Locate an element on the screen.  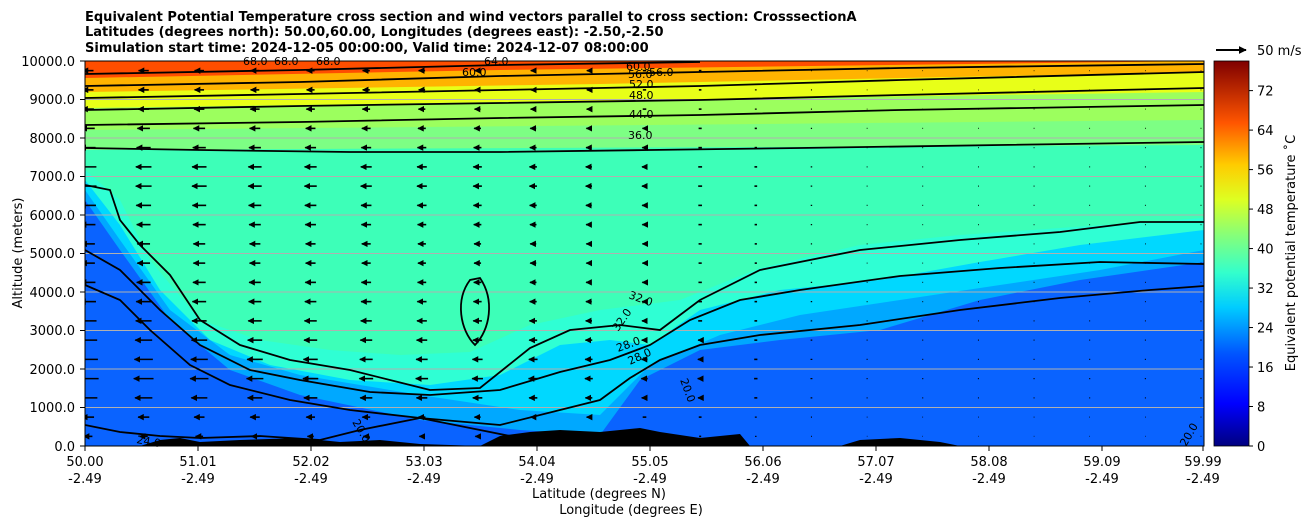
x-tick-lat: 53.03 is located at coordinates (423, 462).